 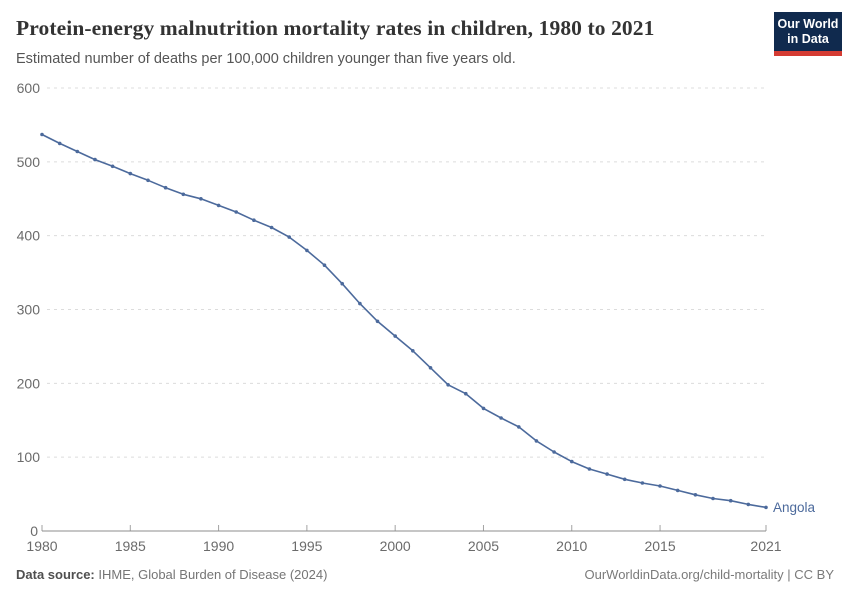 What do you see at coordinates (808, 24) in the screenshot?
I see `owid-logo-line1: Our World` at bounding box center [808, 24].